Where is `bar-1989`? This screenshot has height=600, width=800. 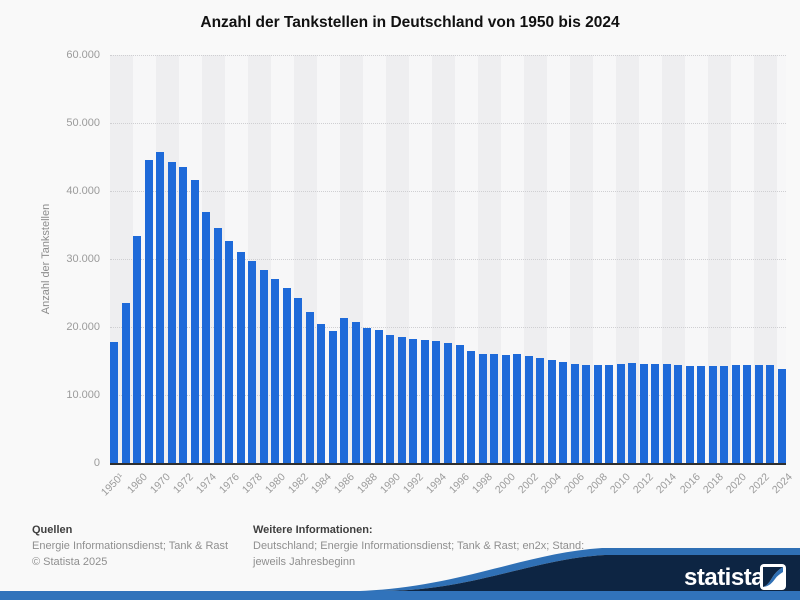 bar-1989 is located at coordinates (378, 396).